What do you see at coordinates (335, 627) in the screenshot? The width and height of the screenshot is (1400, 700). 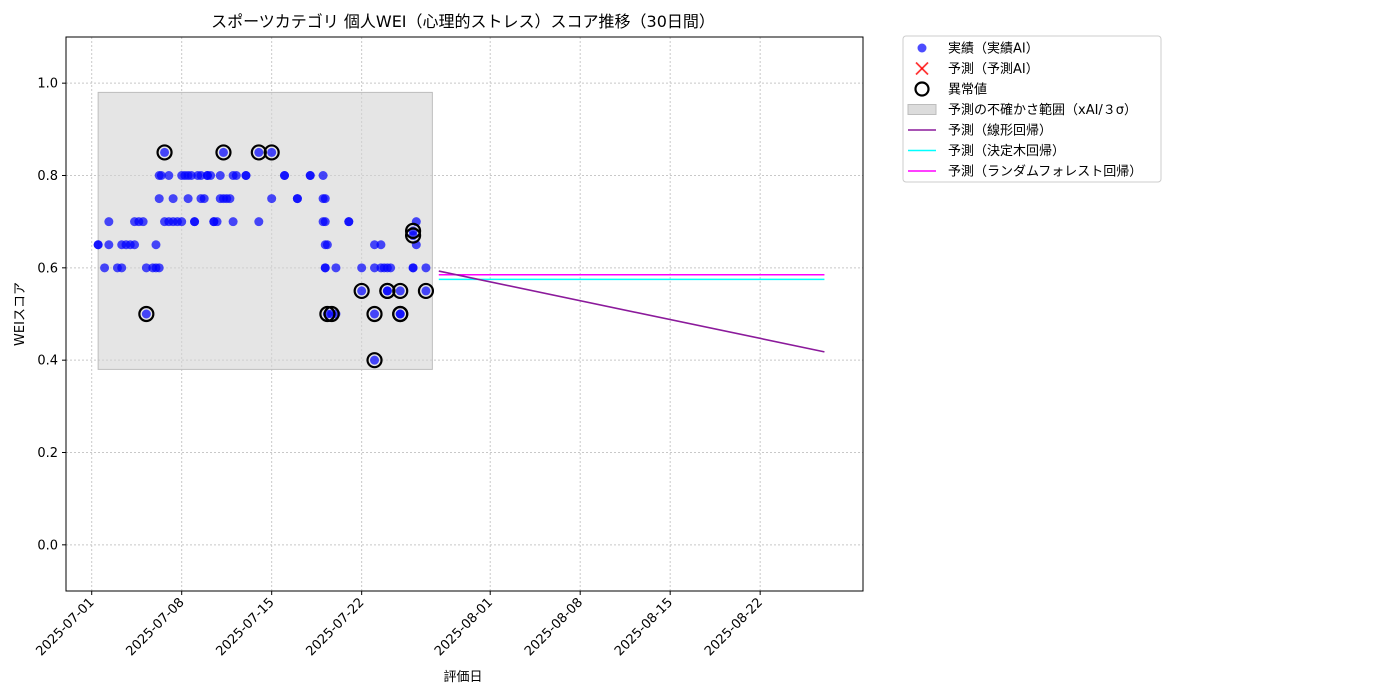 I see `x-tick-label: 2025-07-22` at bounding box center [335, 627].